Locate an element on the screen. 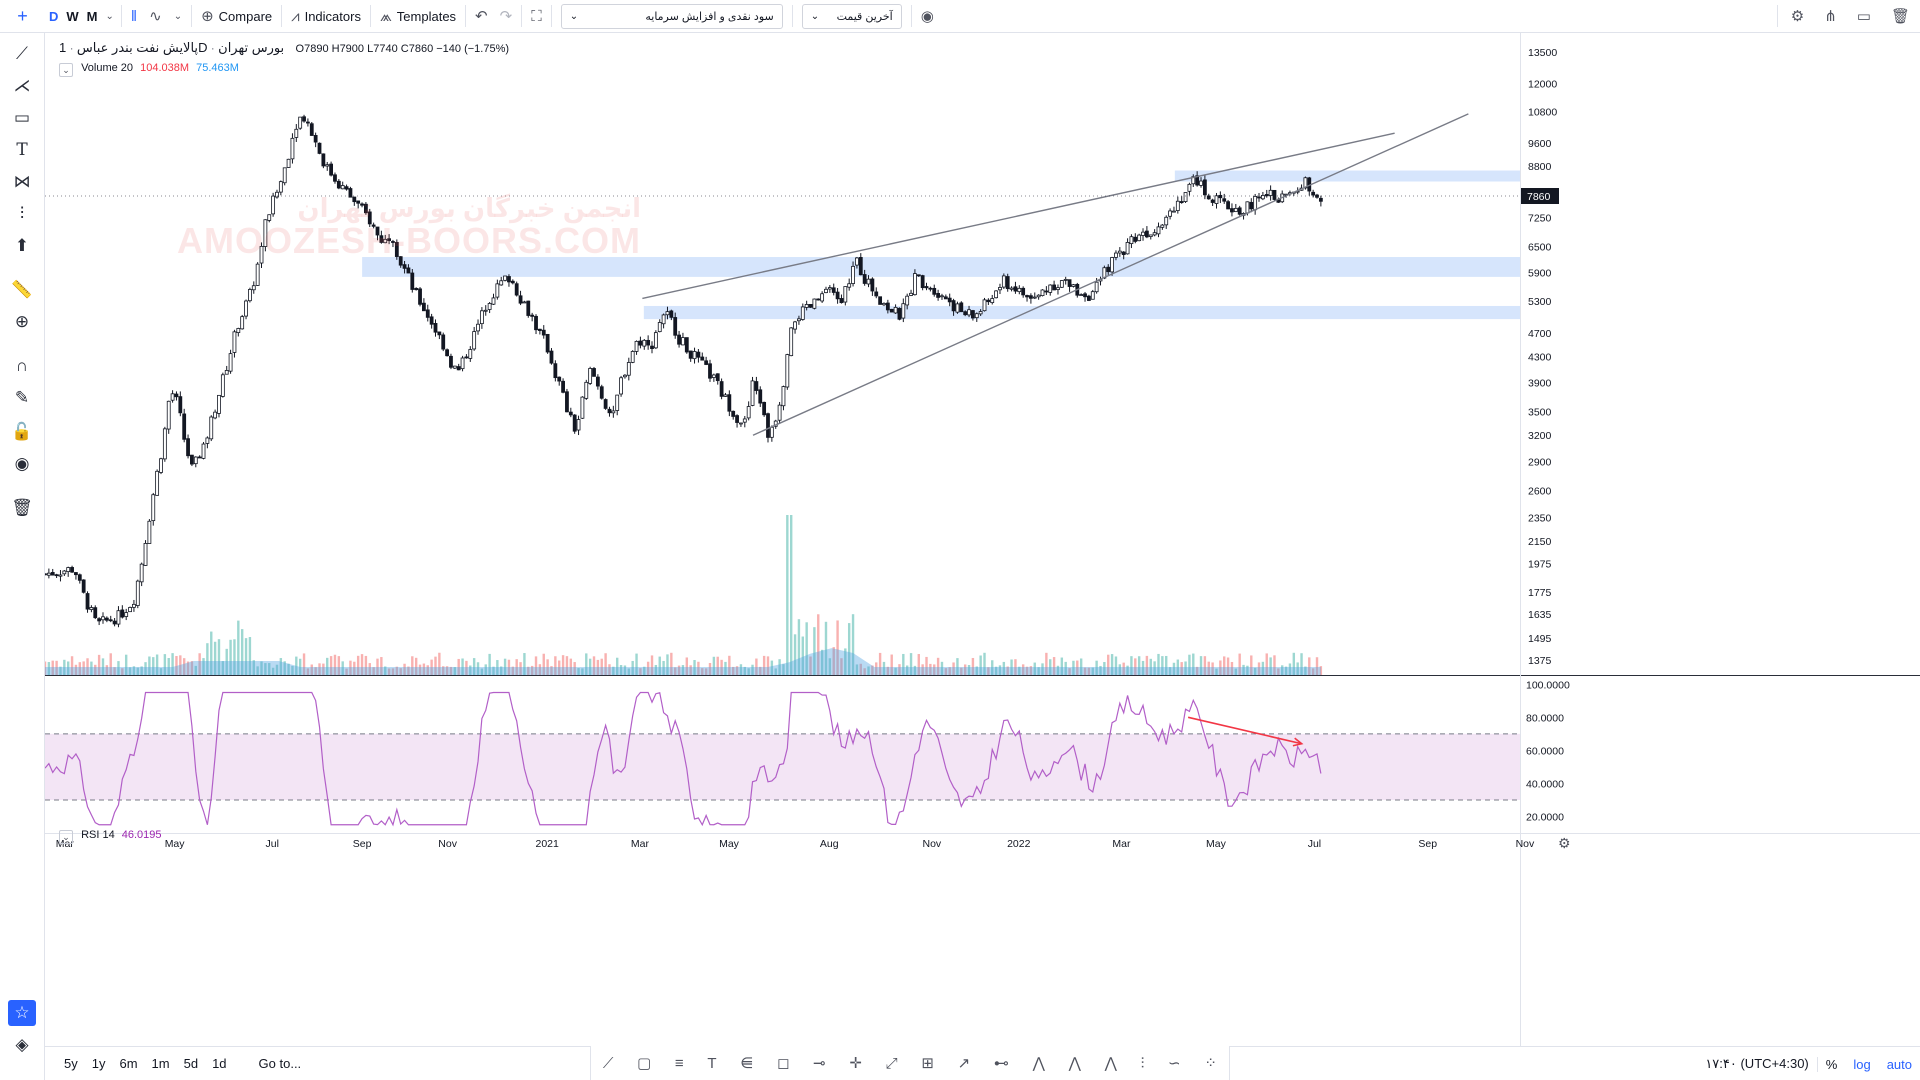 This screenshot has height=1080, width=1920. percent-toggle: % is located at coordinates (1831, 1064).